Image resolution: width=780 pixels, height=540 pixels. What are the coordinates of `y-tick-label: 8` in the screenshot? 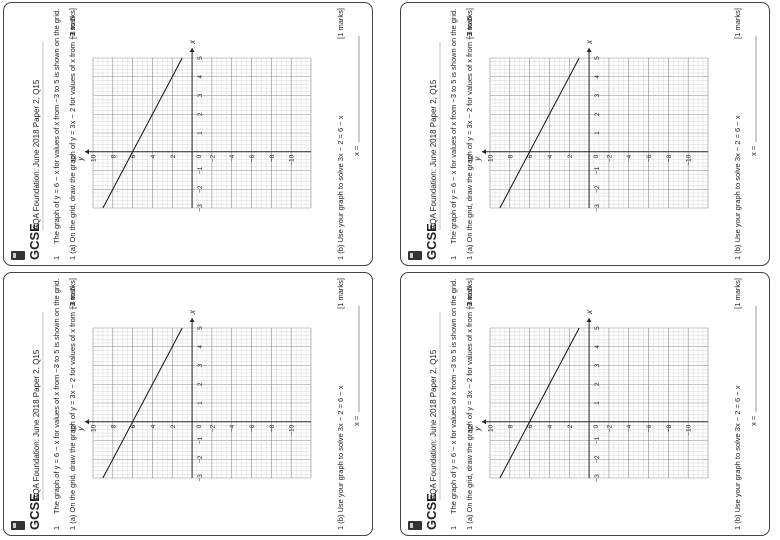 It's located at (113, 426).